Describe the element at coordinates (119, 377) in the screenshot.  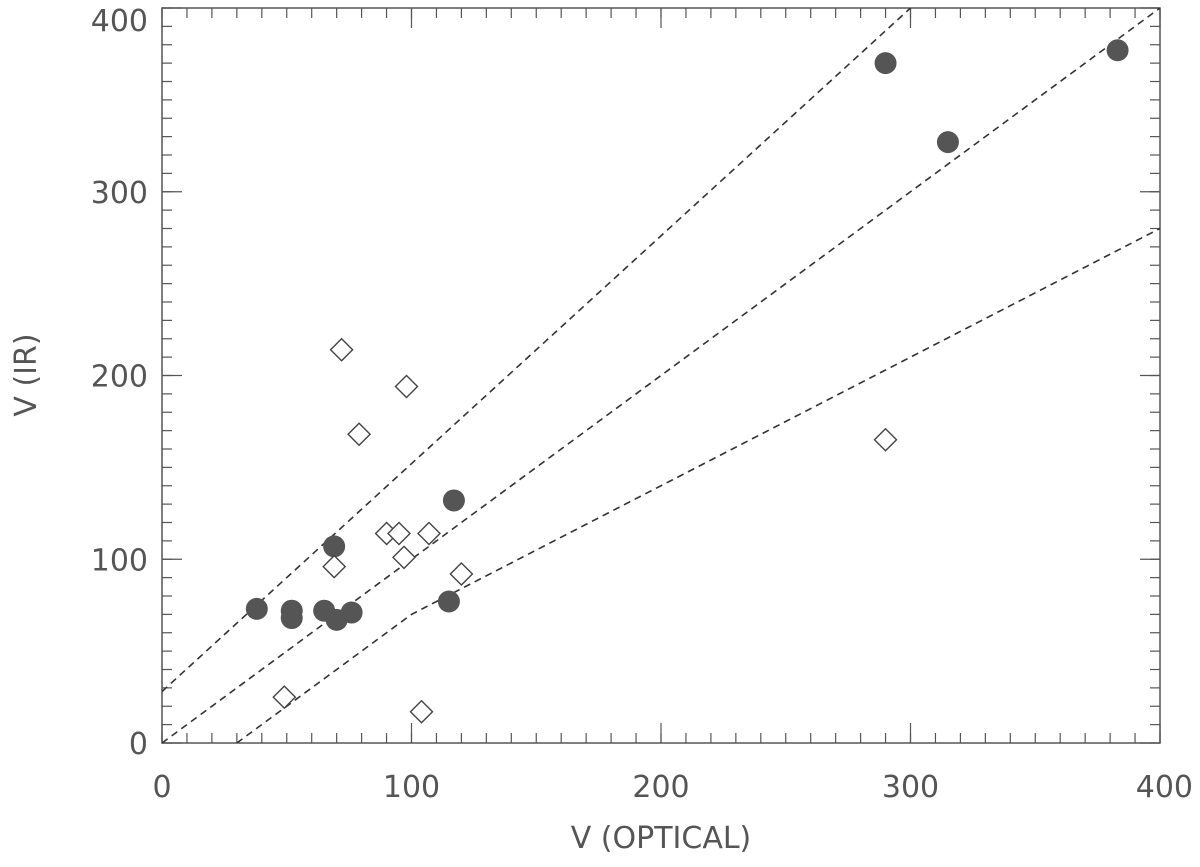
I see `y-tick-label: 200` at that location.